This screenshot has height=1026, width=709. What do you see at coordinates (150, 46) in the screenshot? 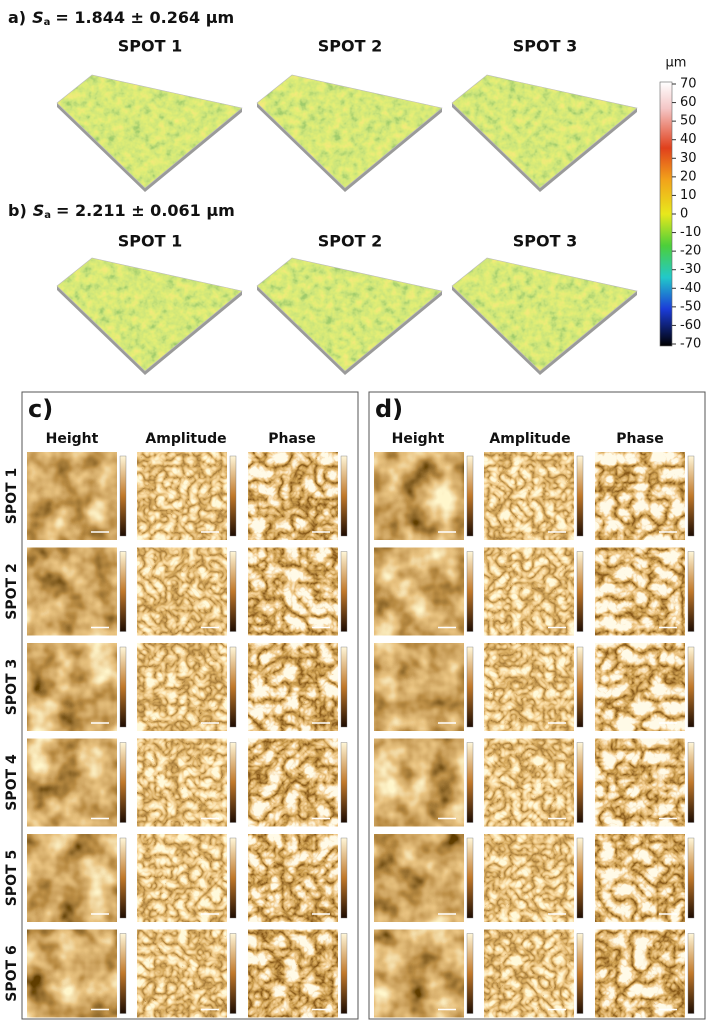
I see `spot-title: SPOT 1` at bounding box center [150, 46].